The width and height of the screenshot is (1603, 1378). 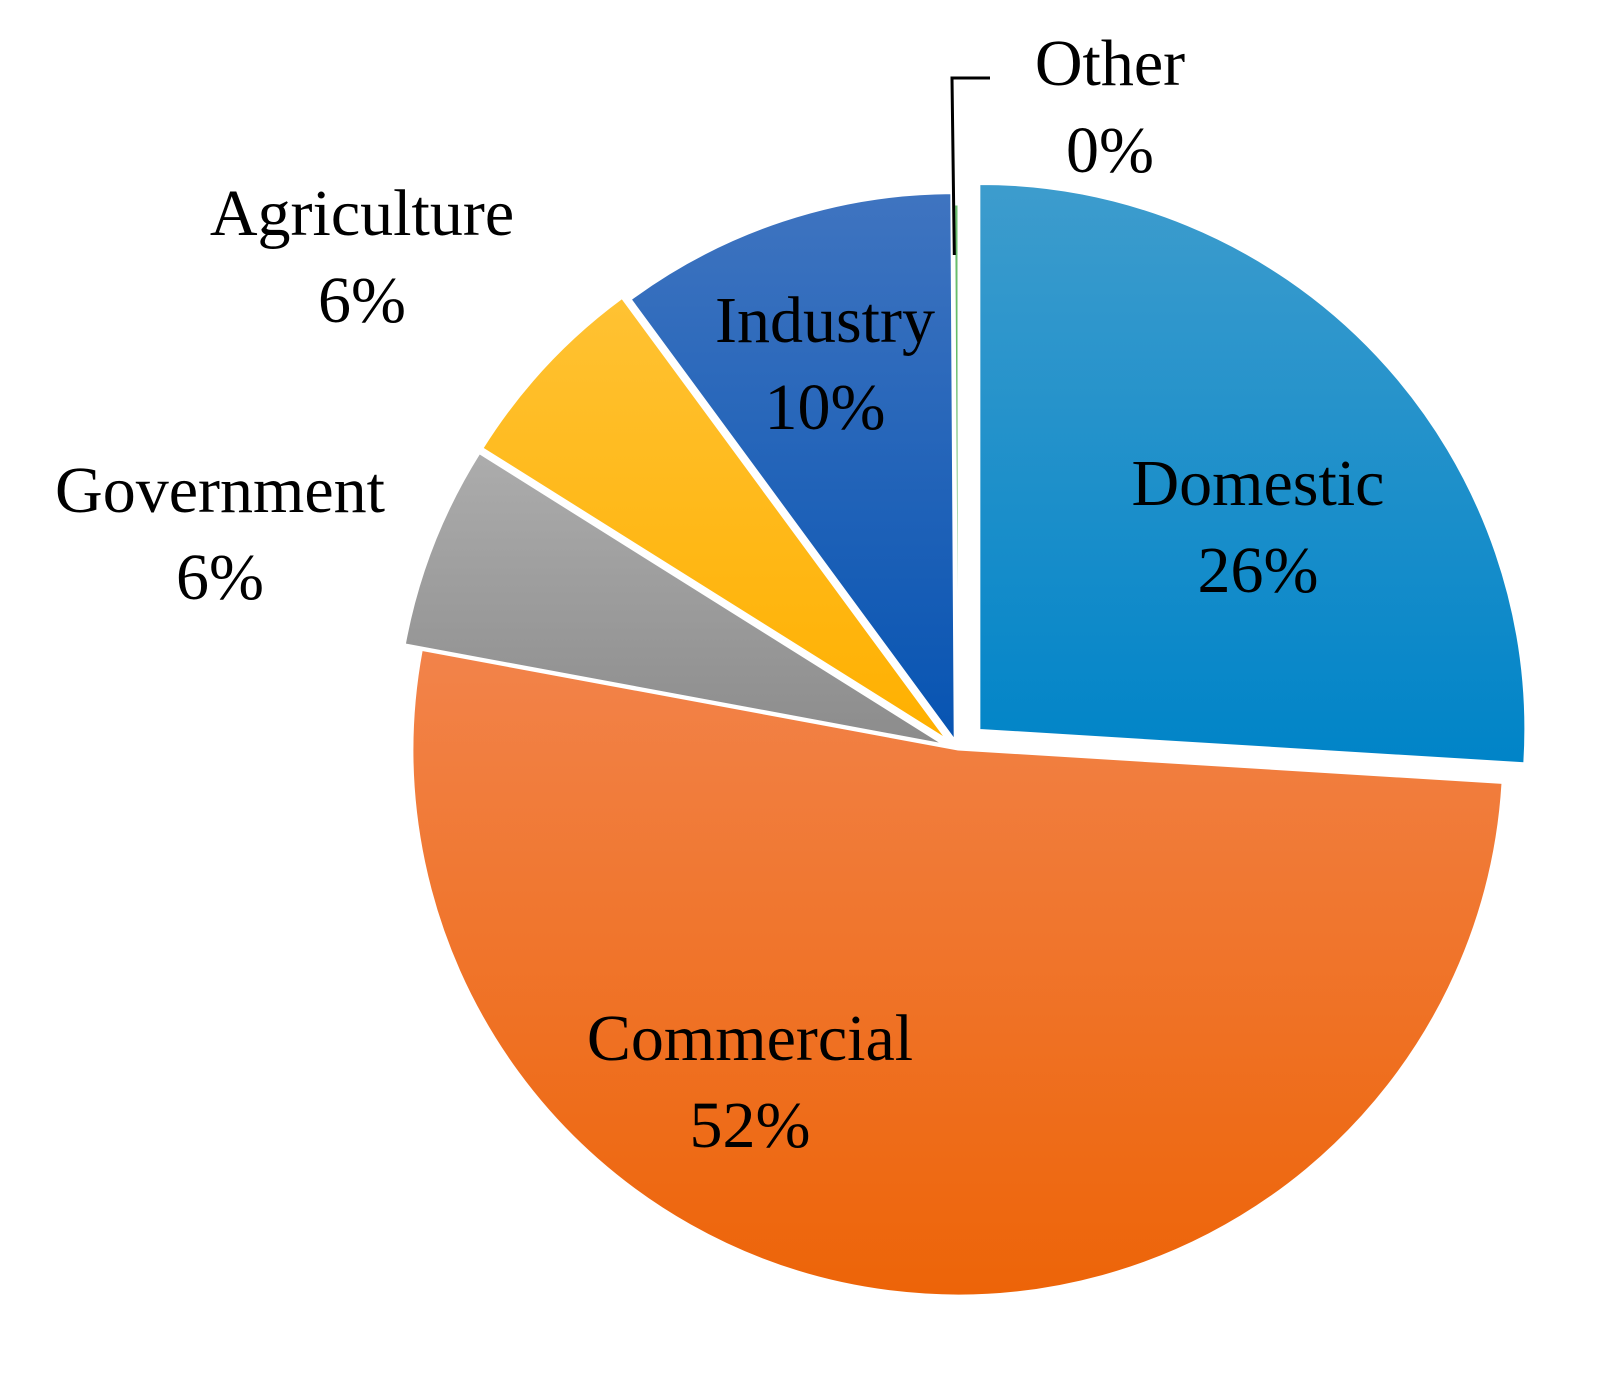 What do you see at coordinates (673, 598) in the screenshot?
I see `slice-government` at bounding box center [673, 598].